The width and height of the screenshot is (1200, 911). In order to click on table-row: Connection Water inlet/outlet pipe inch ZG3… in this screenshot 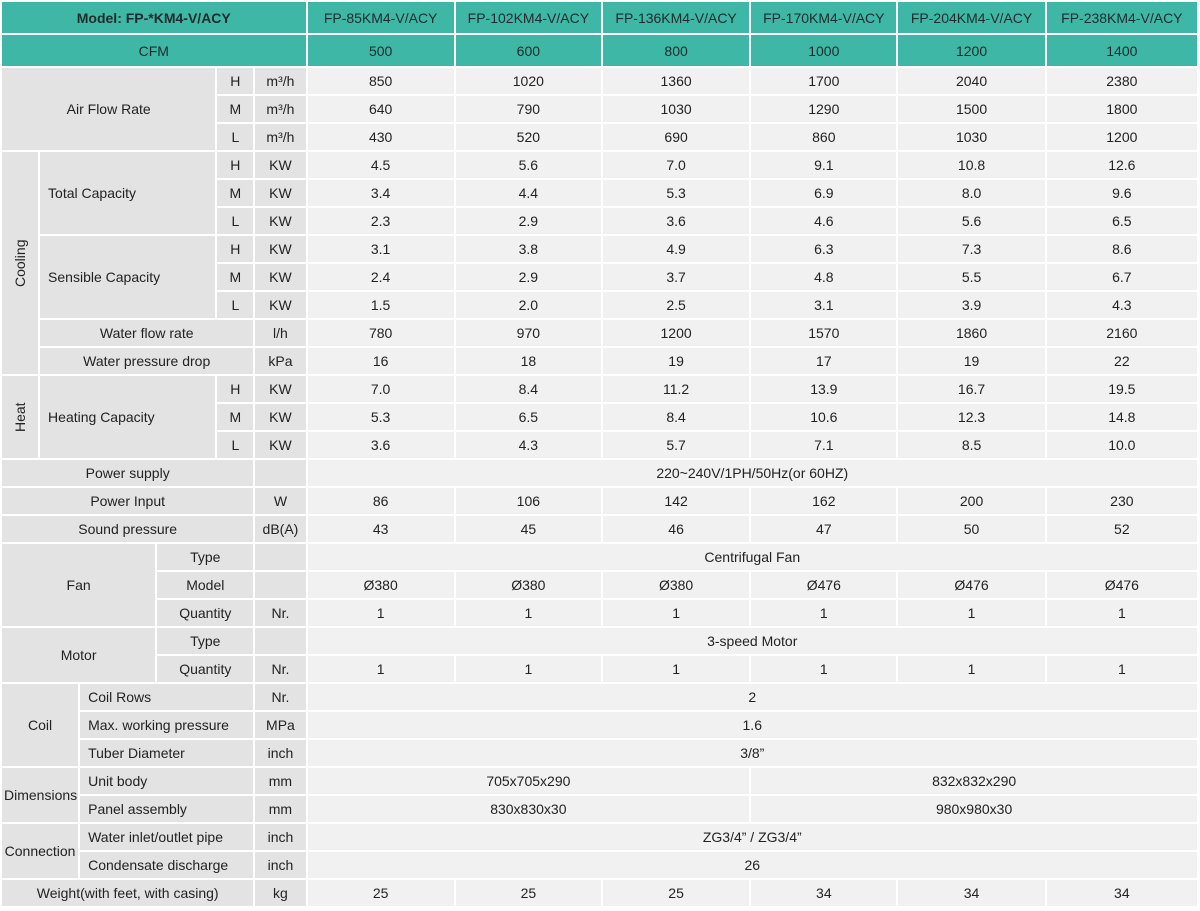, I will do `click(599, 851)`.